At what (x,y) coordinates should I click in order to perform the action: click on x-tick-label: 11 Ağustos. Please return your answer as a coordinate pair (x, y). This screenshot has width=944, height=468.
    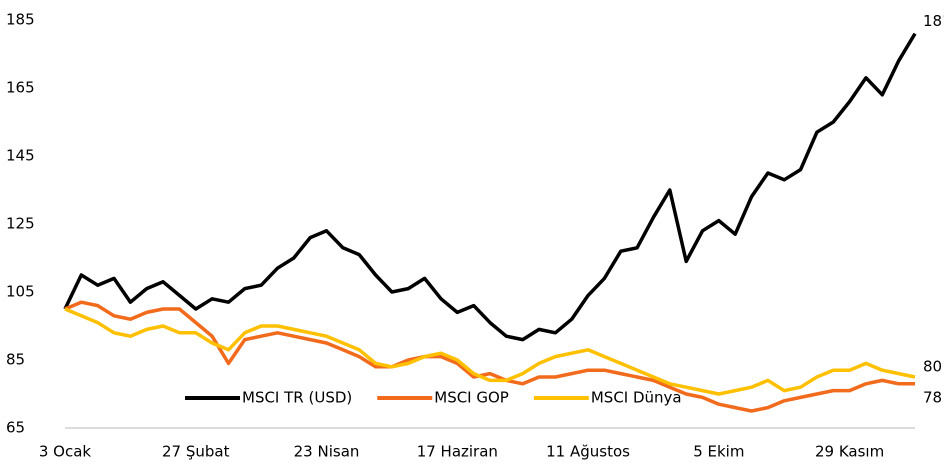
    Looking at the image, I should click on (588, 452).